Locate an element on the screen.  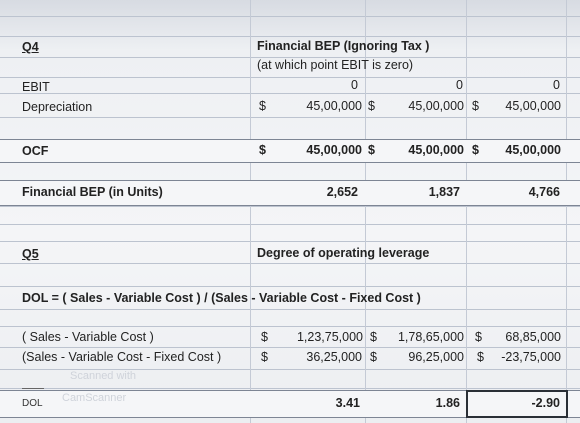
selected-cell is located at coordinates (517, 404).